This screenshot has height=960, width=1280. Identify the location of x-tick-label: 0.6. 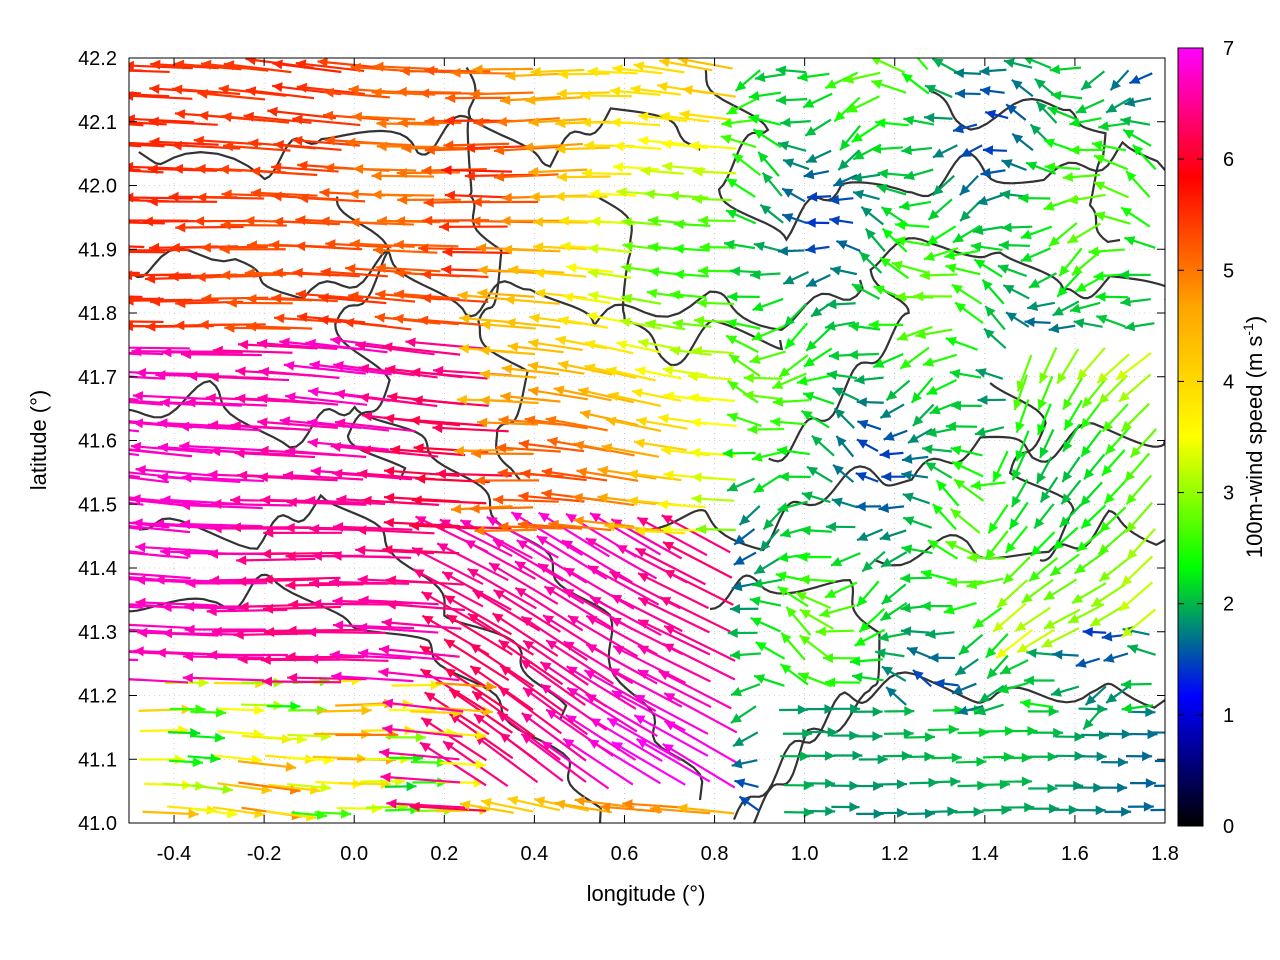
(625, 854).